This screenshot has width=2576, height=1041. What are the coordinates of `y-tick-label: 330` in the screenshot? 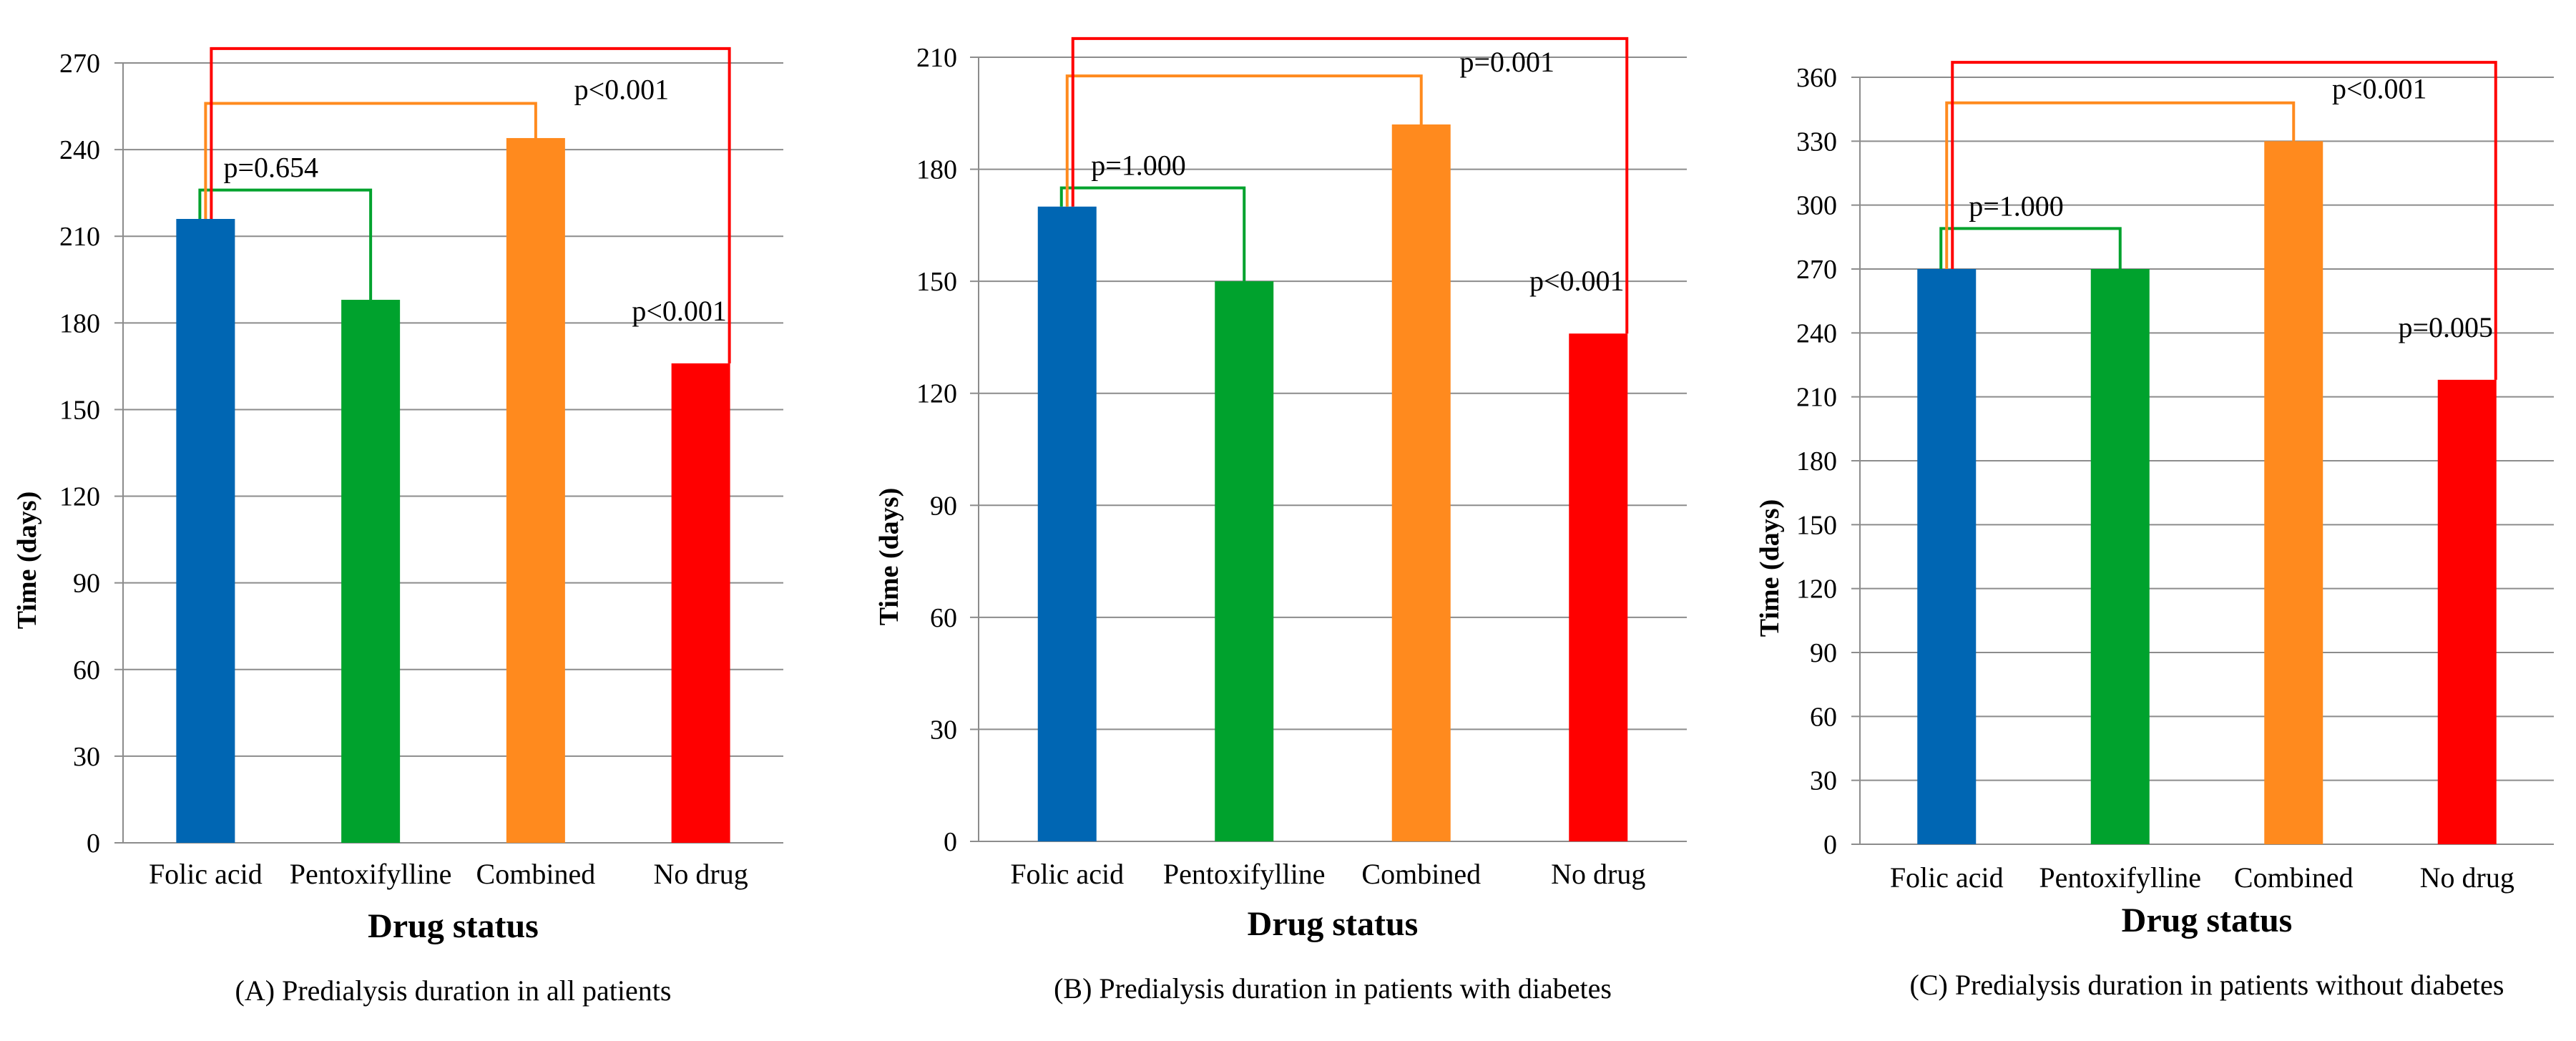 It's located at (1817, 142).